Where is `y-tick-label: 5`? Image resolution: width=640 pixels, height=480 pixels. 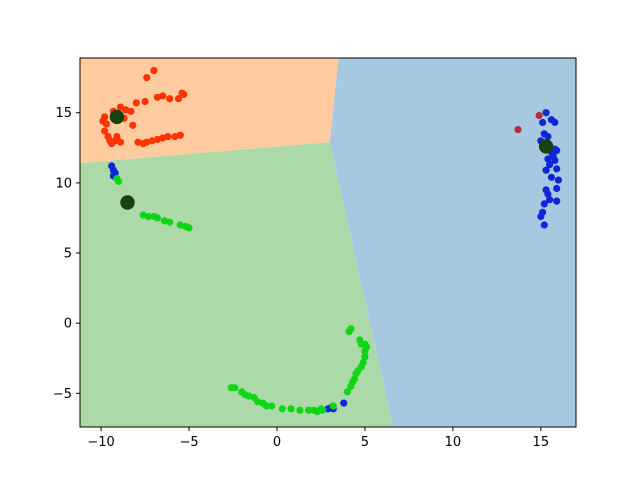
y-tick-label: 5 is located at coordinates (68, 254).